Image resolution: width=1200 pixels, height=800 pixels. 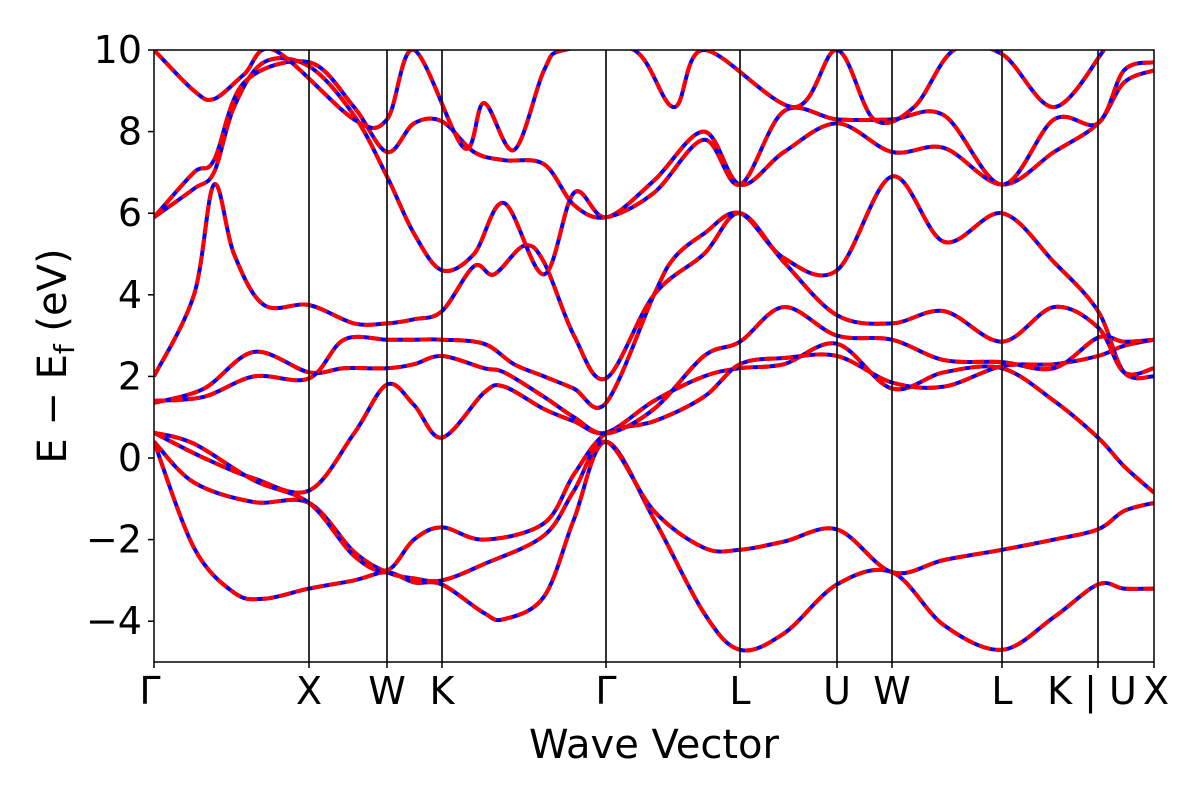 I want to click on y-axis-label: E − Ef (eV), so click(x=55, y=355).